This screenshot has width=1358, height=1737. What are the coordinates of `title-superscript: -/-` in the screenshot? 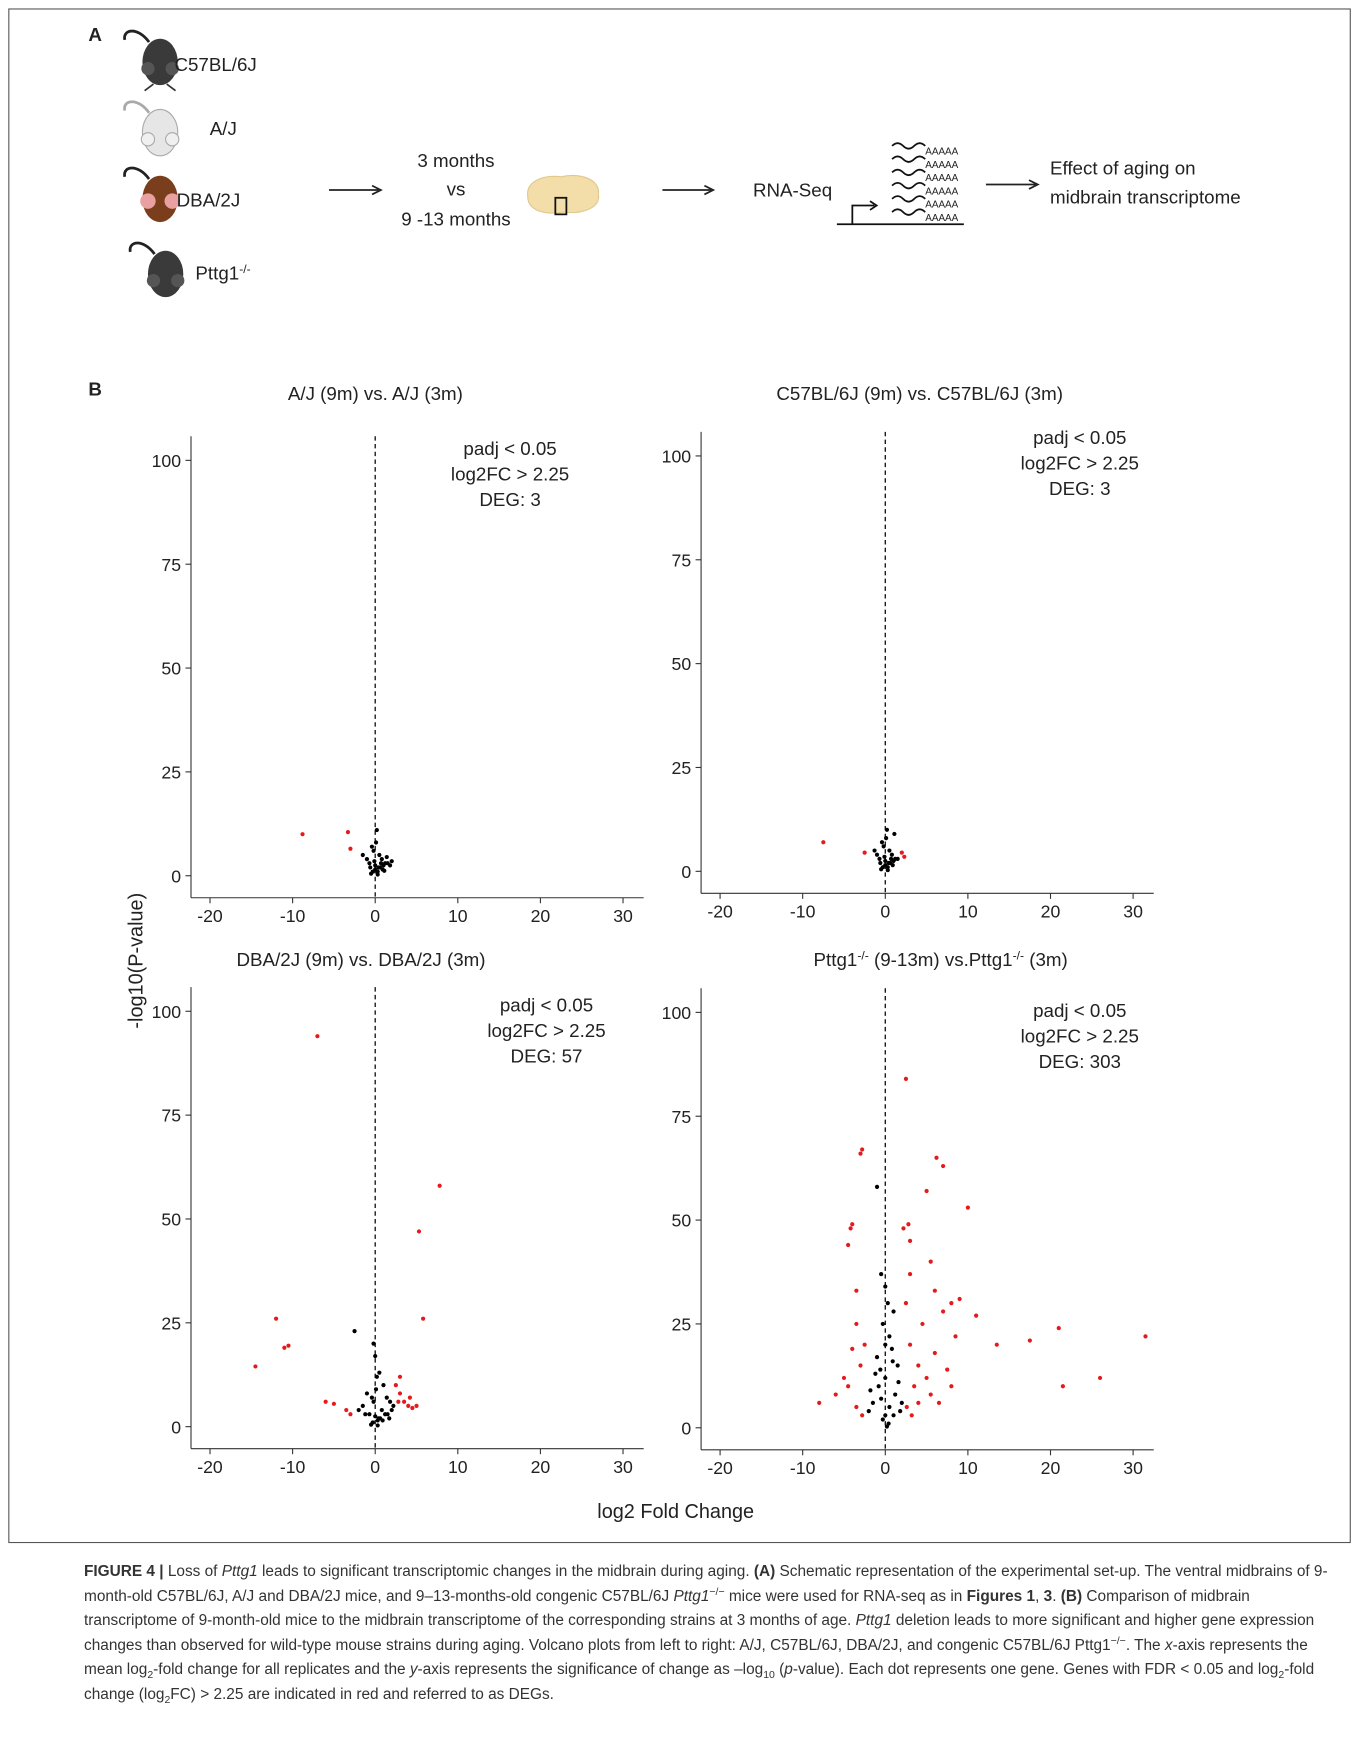 It's located at (1018, 956).